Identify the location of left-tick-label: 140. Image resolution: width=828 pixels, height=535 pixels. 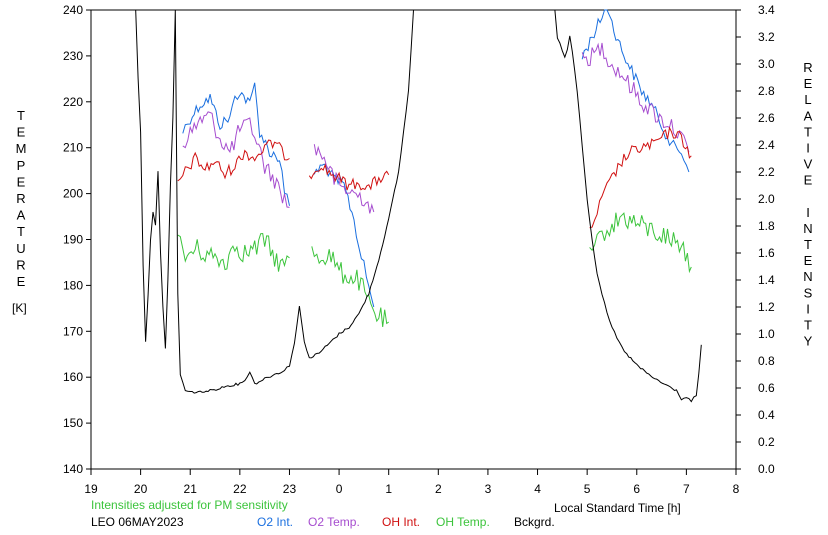
(73, 469).